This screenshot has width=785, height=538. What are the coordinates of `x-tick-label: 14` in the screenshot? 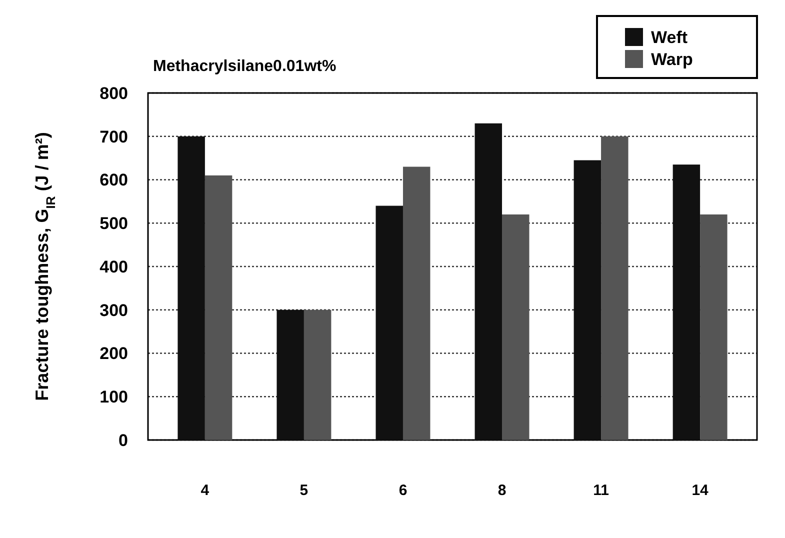 It's located at (701, 490).